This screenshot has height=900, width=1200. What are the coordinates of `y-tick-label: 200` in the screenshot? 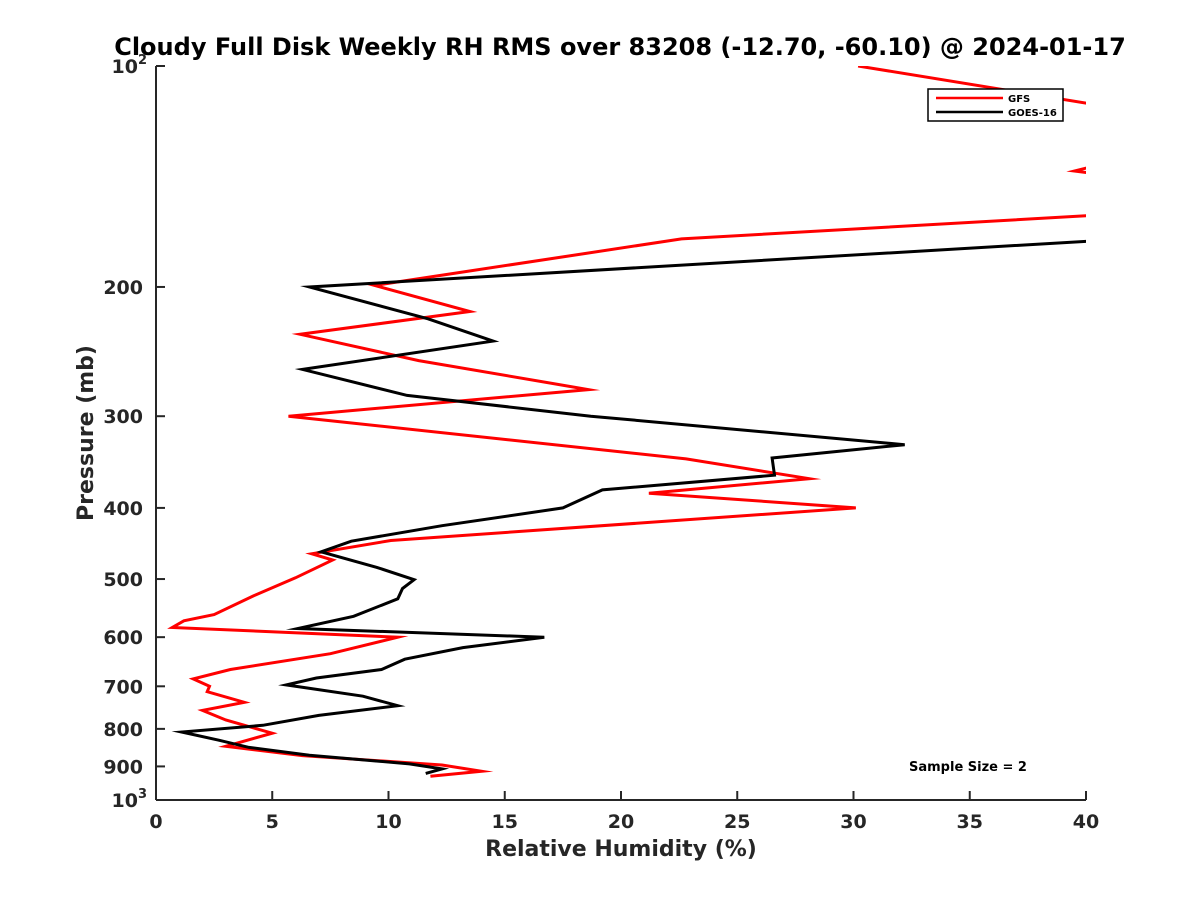 It's located at (123, 288).